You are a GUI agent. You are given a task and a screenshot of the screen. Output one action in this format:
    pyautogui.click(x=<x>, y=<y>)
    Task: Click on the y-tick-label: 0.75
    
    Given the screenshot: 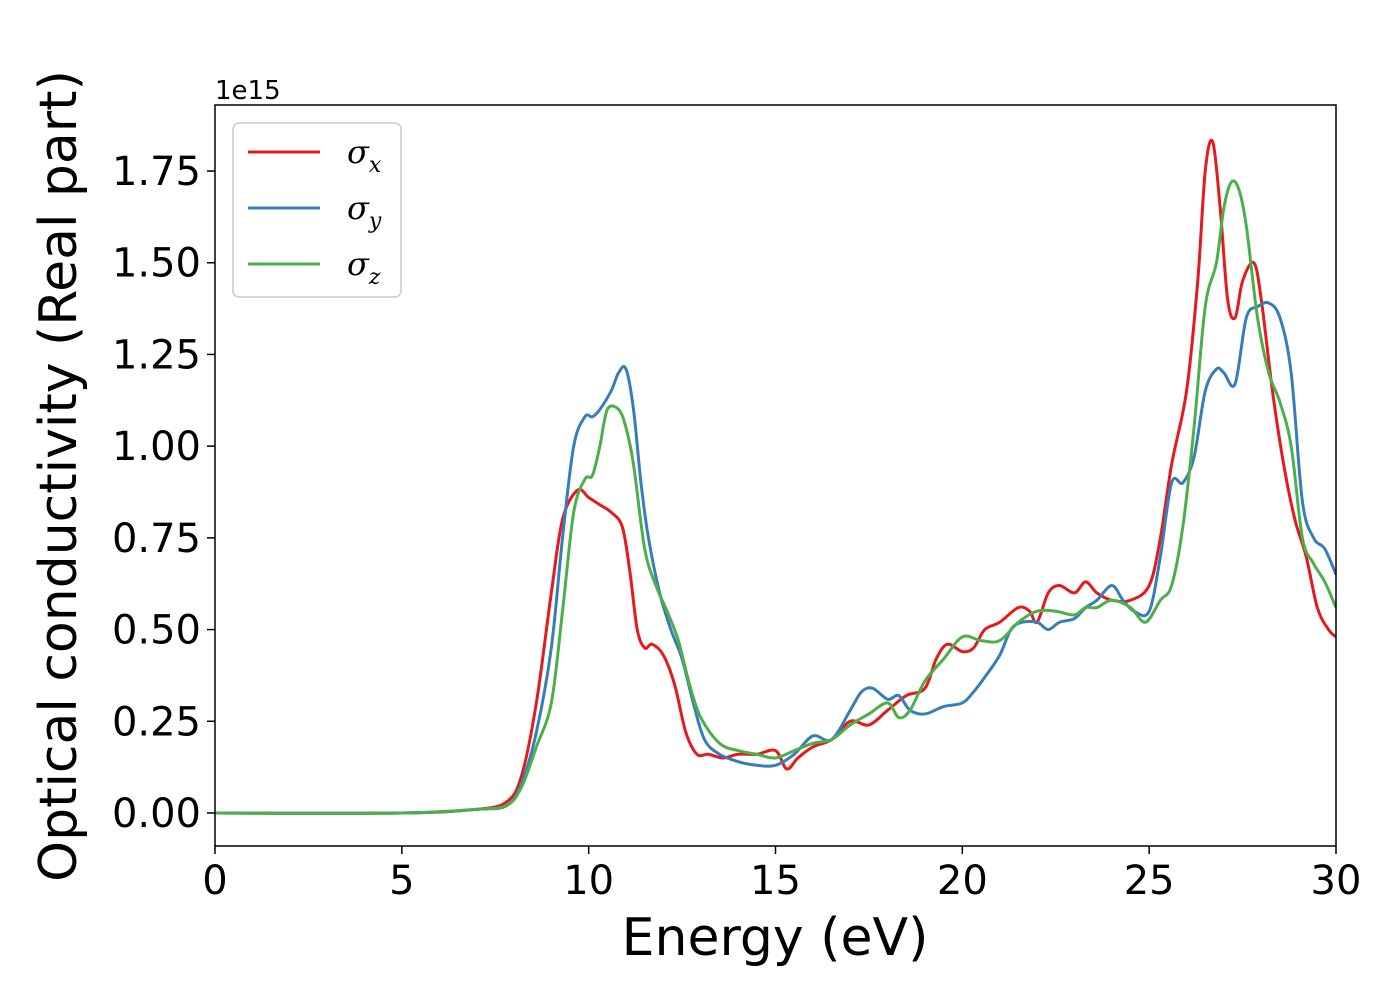 What is the action you would take?
    pyautogui.click(x=156, y=539)
    